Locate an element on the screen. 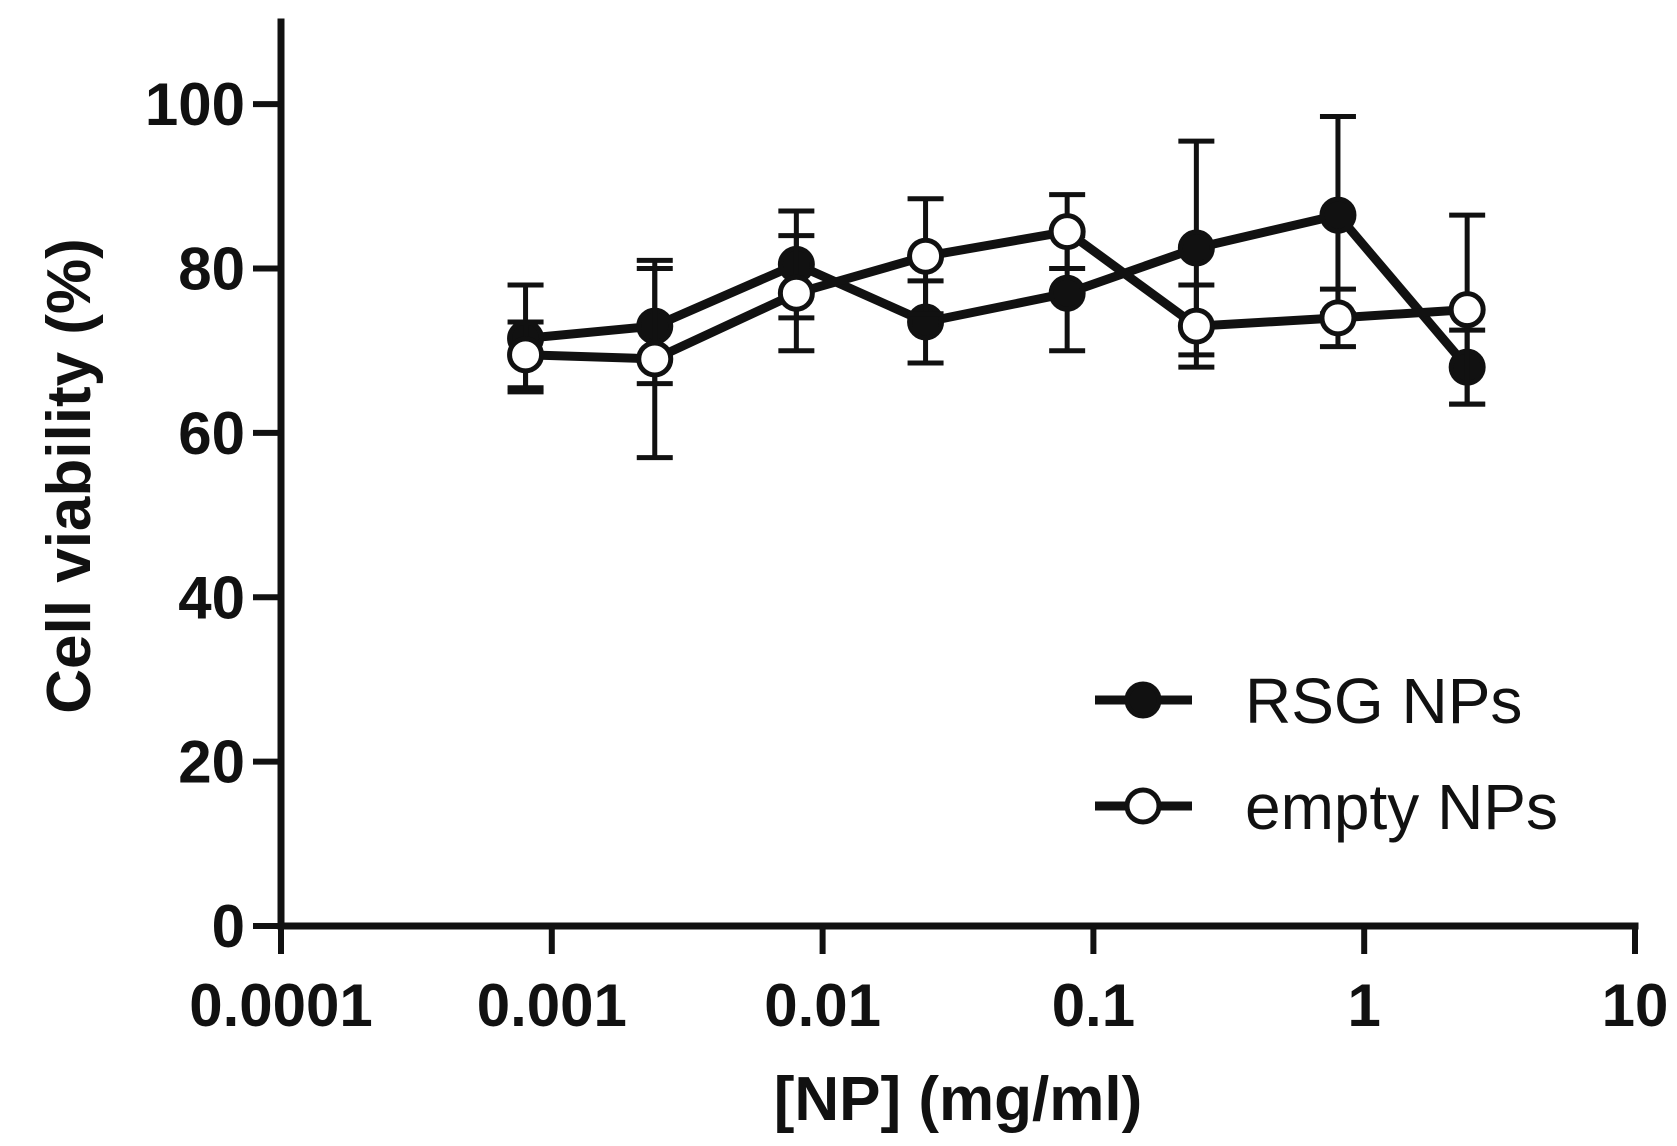 Image resolution: width=1677 pixels, height=1146 pixels. legend-item: RSG NPs is located at coordinates (1308, 701).